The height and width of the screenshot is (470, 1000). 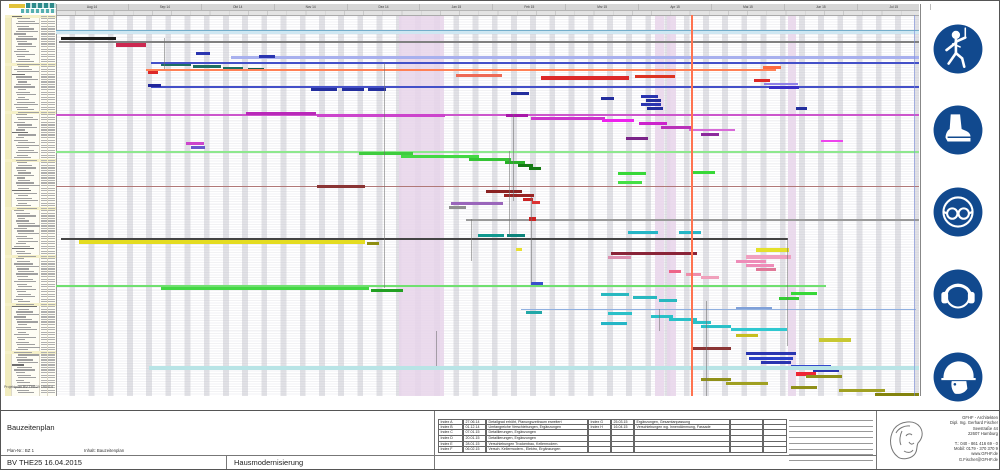 What do you see at coordinates (958, 212) in the screenshot?
I see `safety-goggles-icon` at bounding box center [958, 212].